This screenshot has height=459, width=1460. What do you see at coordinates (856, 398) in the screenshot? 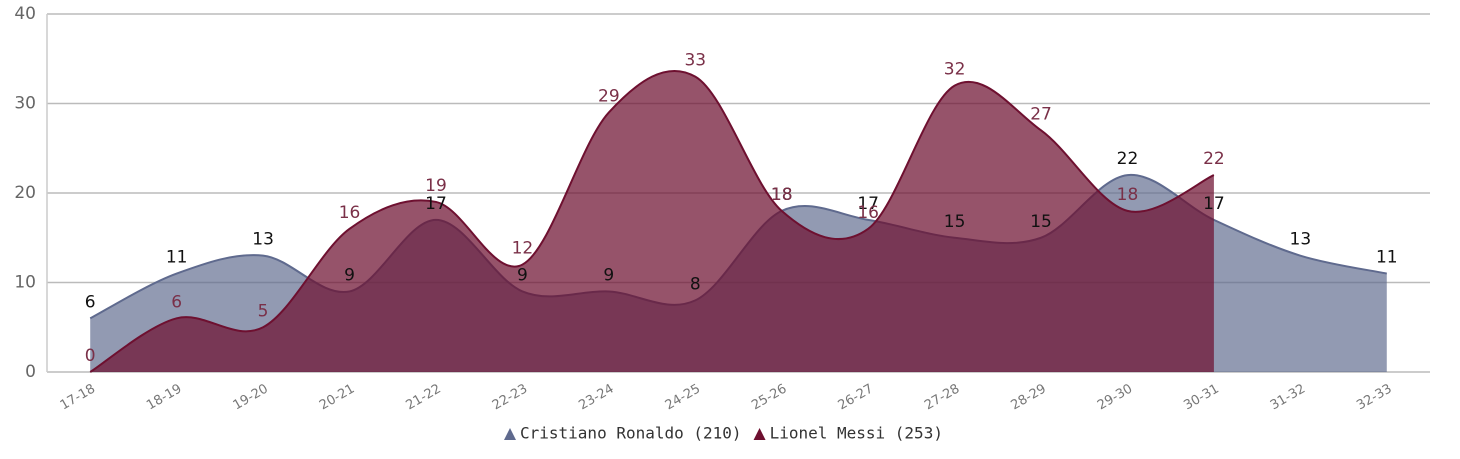
I see `x-tick-label: 26-27` at bounding box center [856, 398].